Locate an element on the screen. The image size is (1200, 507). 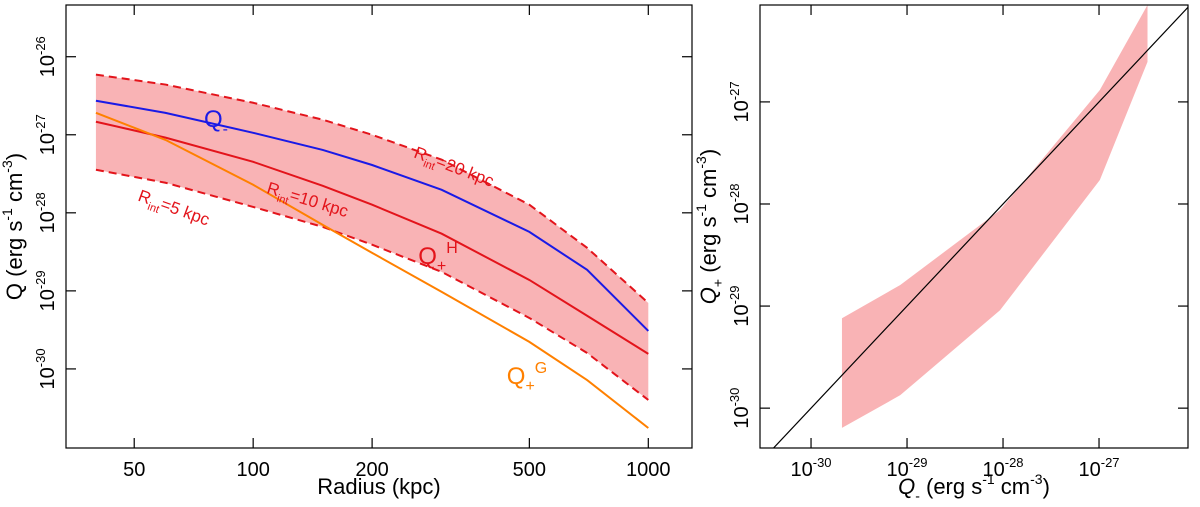
x-tick-label: 200 is located at coordinates (371, 470).